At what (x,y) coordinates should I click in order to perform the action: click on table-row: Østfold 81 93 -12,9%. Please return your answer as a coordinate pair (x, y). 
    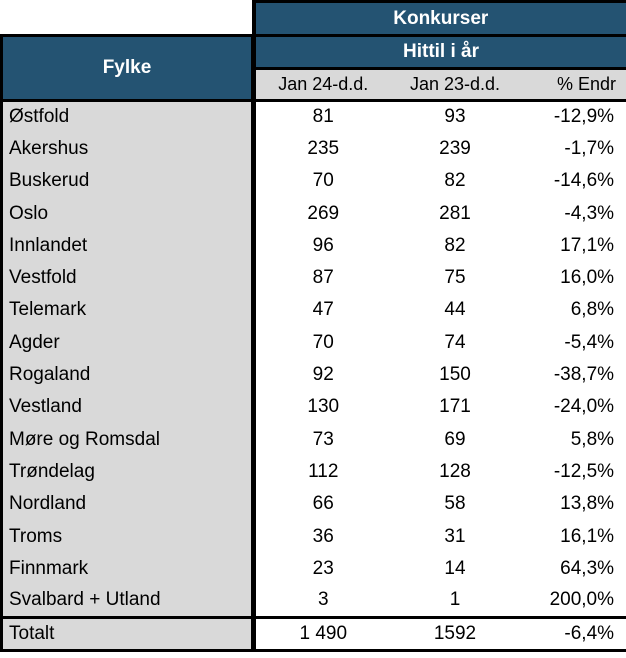
    Looking at the image, I should click on (313, 116).